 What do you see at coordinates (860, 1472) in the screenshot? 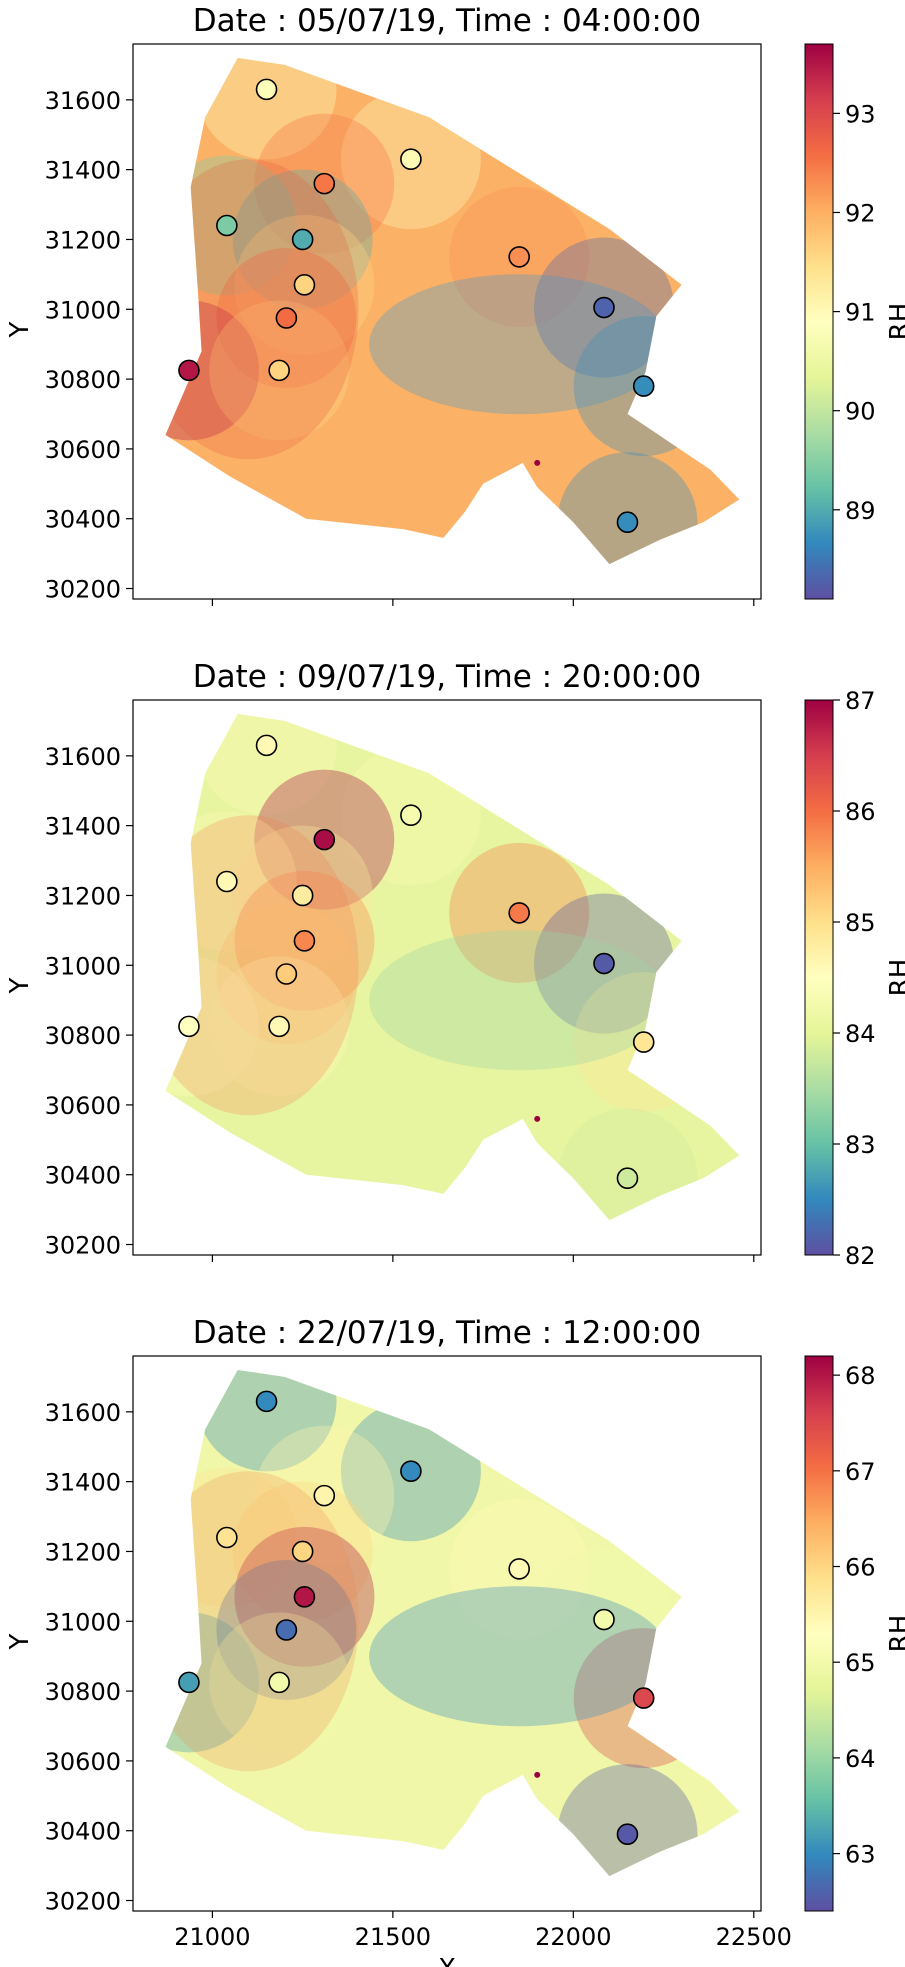
I see `colorbar-tick-label: 67` at bounding box center [860, 1472].